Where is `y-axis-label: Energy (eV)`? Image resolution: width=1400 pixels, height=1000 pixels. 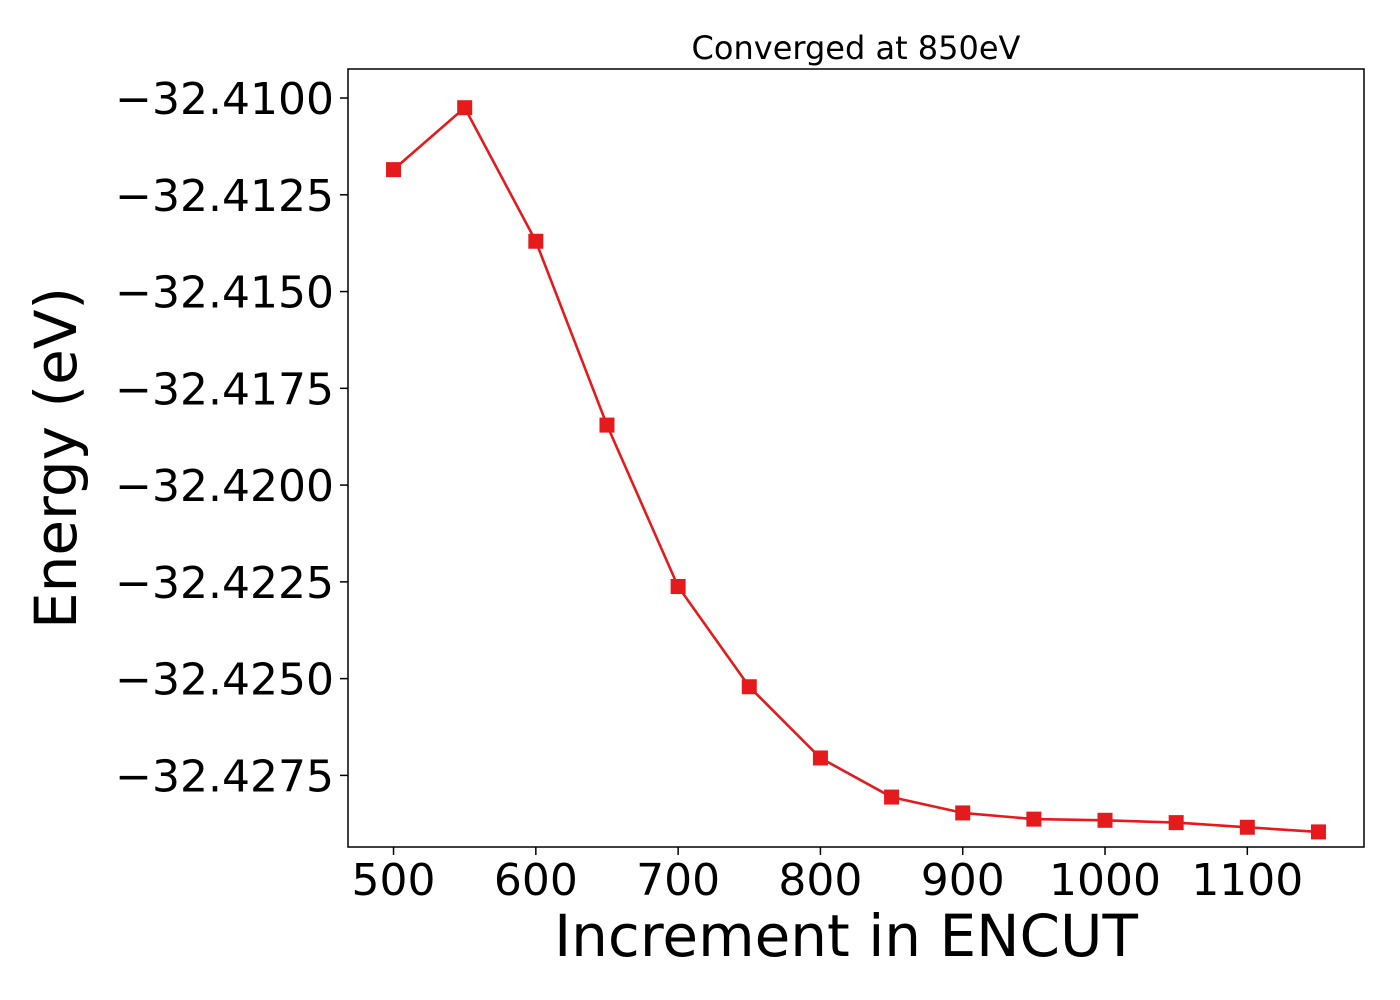
y-axis-label: Energy (eV) is located at coordinates (56, 458).